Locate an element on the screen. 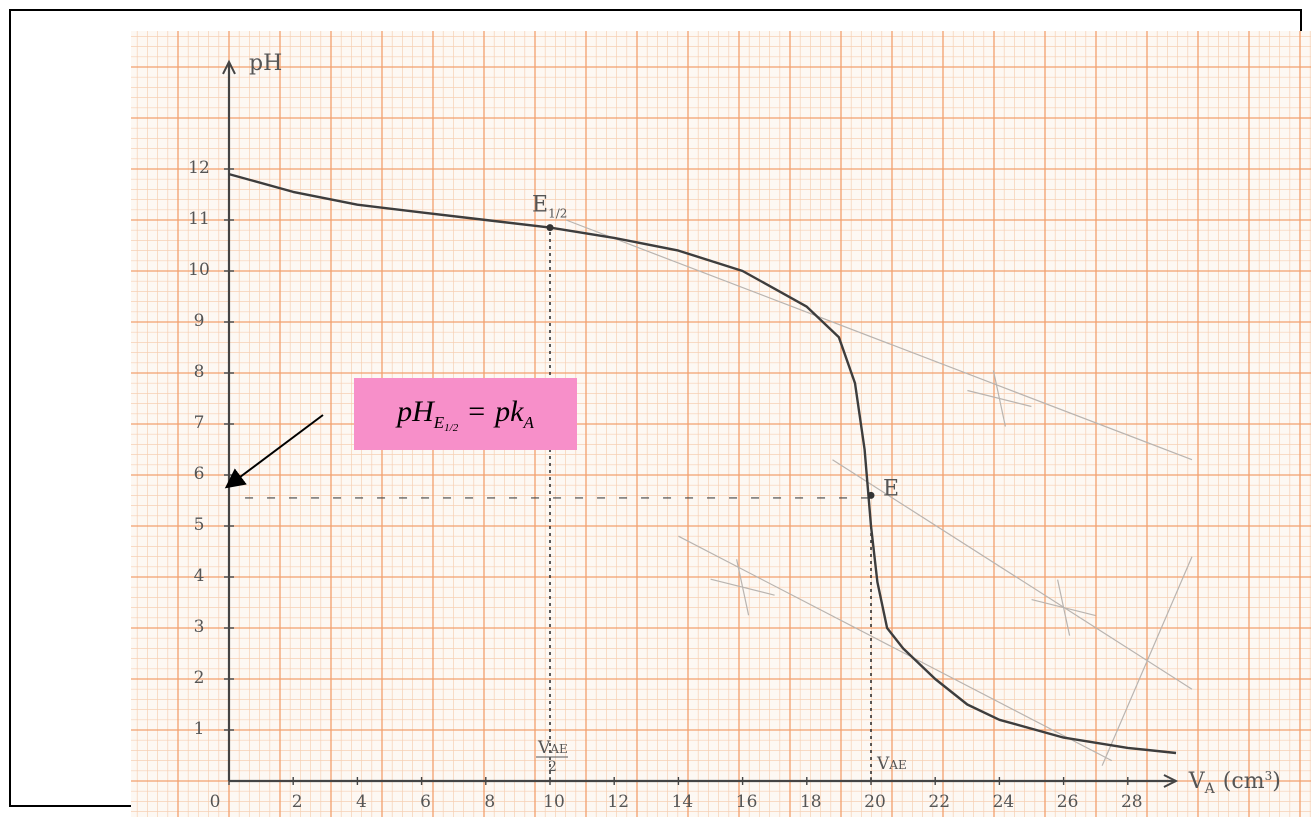 The width and height of the screenshot is (1311, 817). y-tick-label: 7 is located at coordinates (199, 423).